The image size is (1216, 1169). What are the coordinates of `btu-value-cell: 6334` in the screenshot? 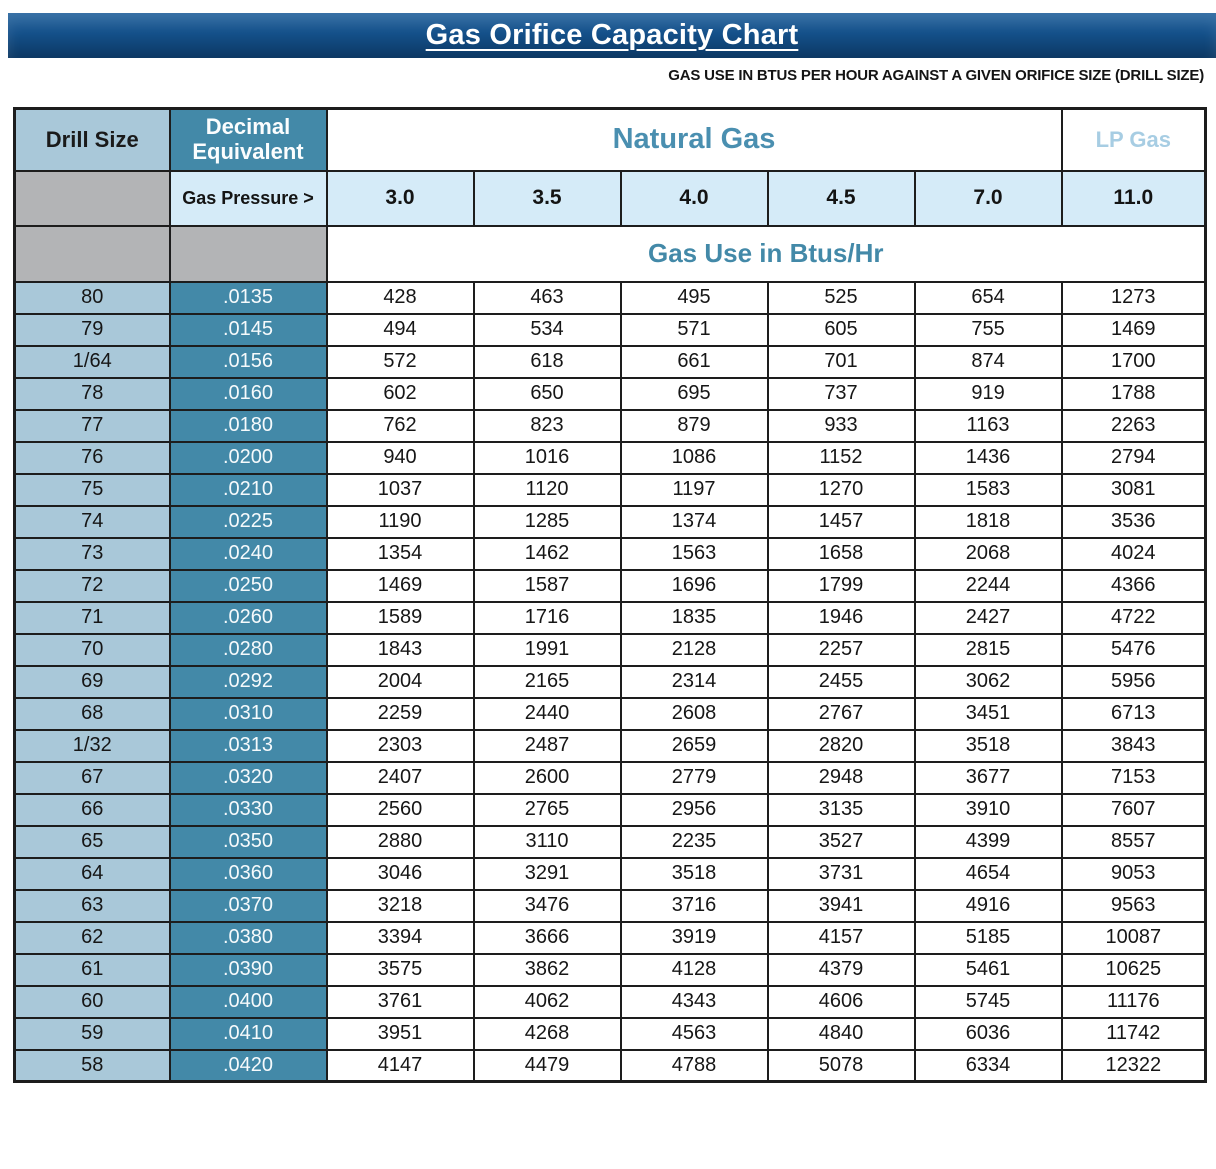 It's located at (988, 1065).